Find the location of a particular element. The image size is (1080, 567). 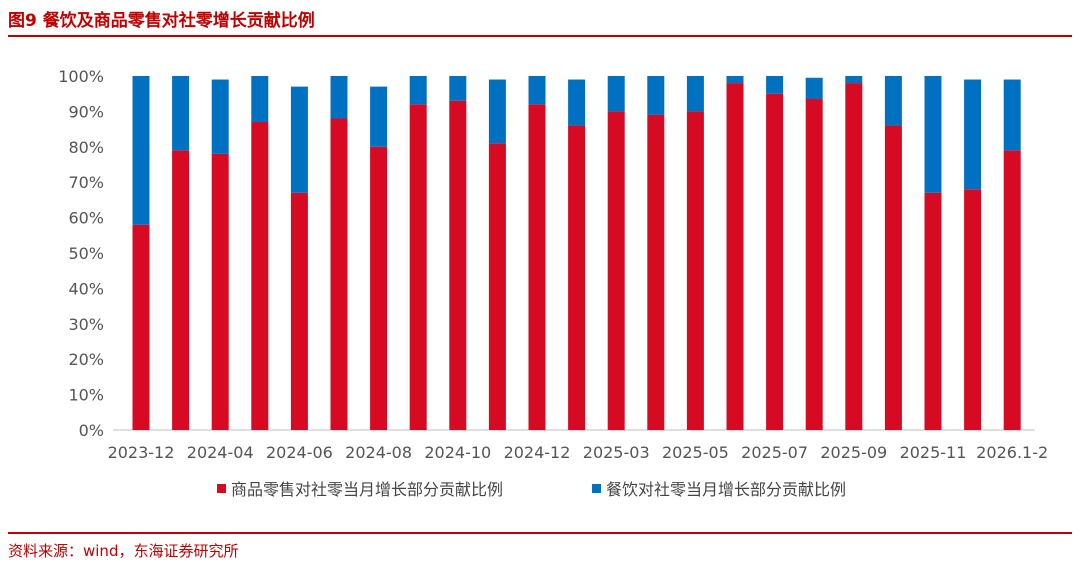

x-tick-label: 2026.1-2 is located at coordinates (1012, 452).